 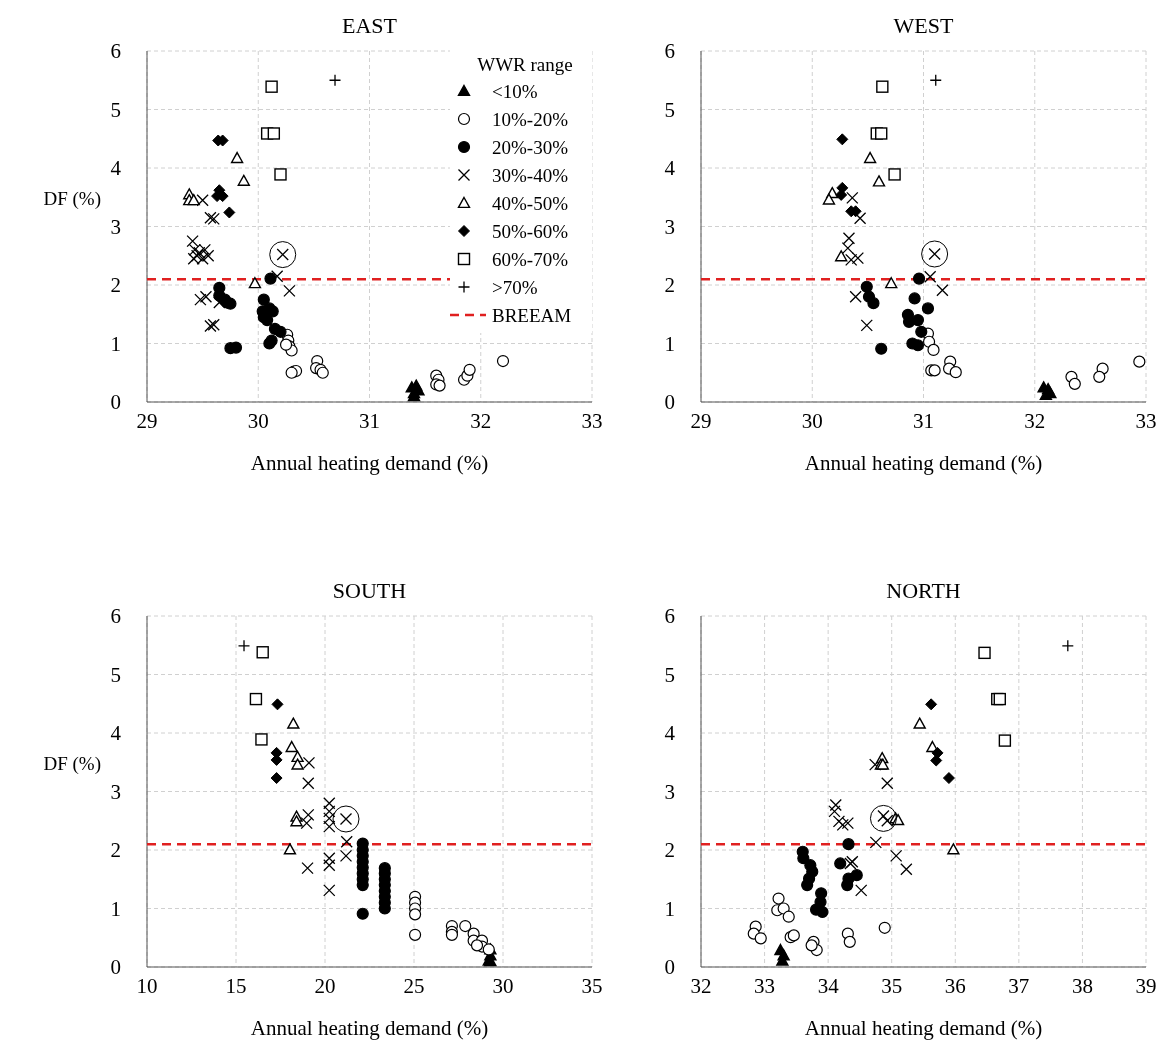 What do you see at coordinates (530, 203) in the screenshot?
I see `legend-label: 40%-50%` at bounding box center [530, 203].